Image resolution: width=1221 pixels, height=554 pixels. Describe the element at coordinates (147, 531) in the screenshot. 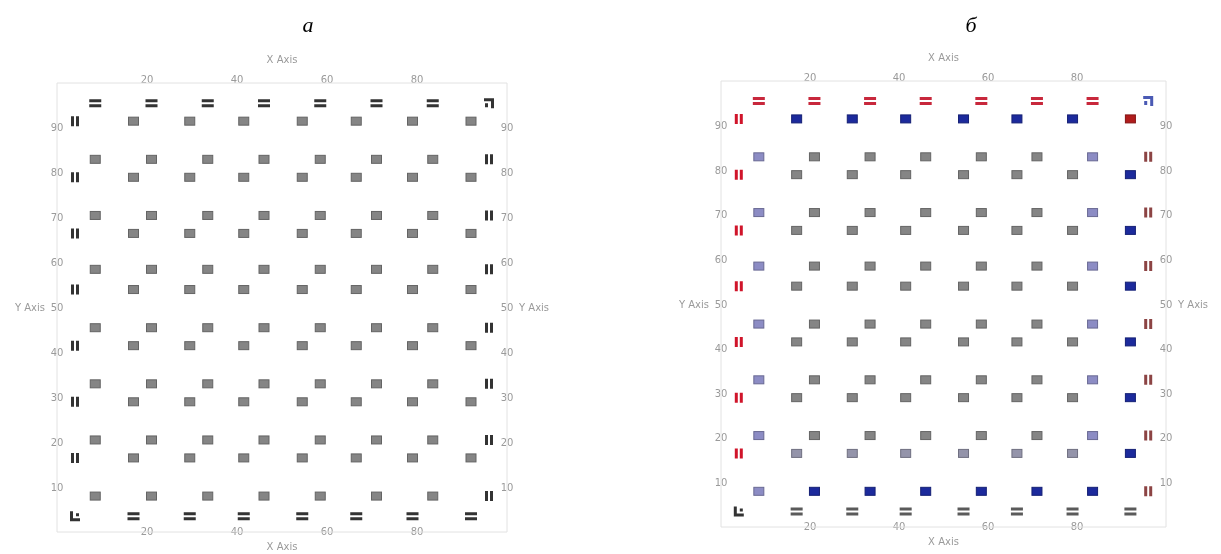

I see `x-tick-label: 20` at that location.